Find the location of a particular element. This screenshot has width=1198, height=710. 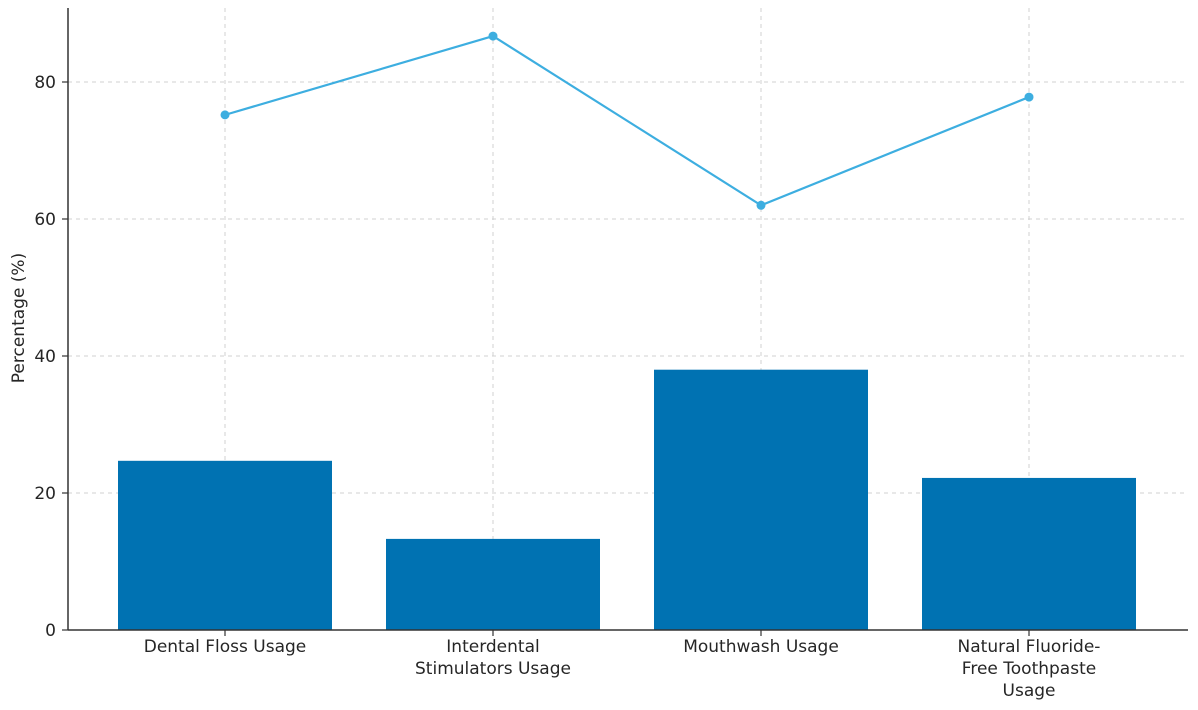

y-tick-label: 80 is located at coordinates (45, 83).